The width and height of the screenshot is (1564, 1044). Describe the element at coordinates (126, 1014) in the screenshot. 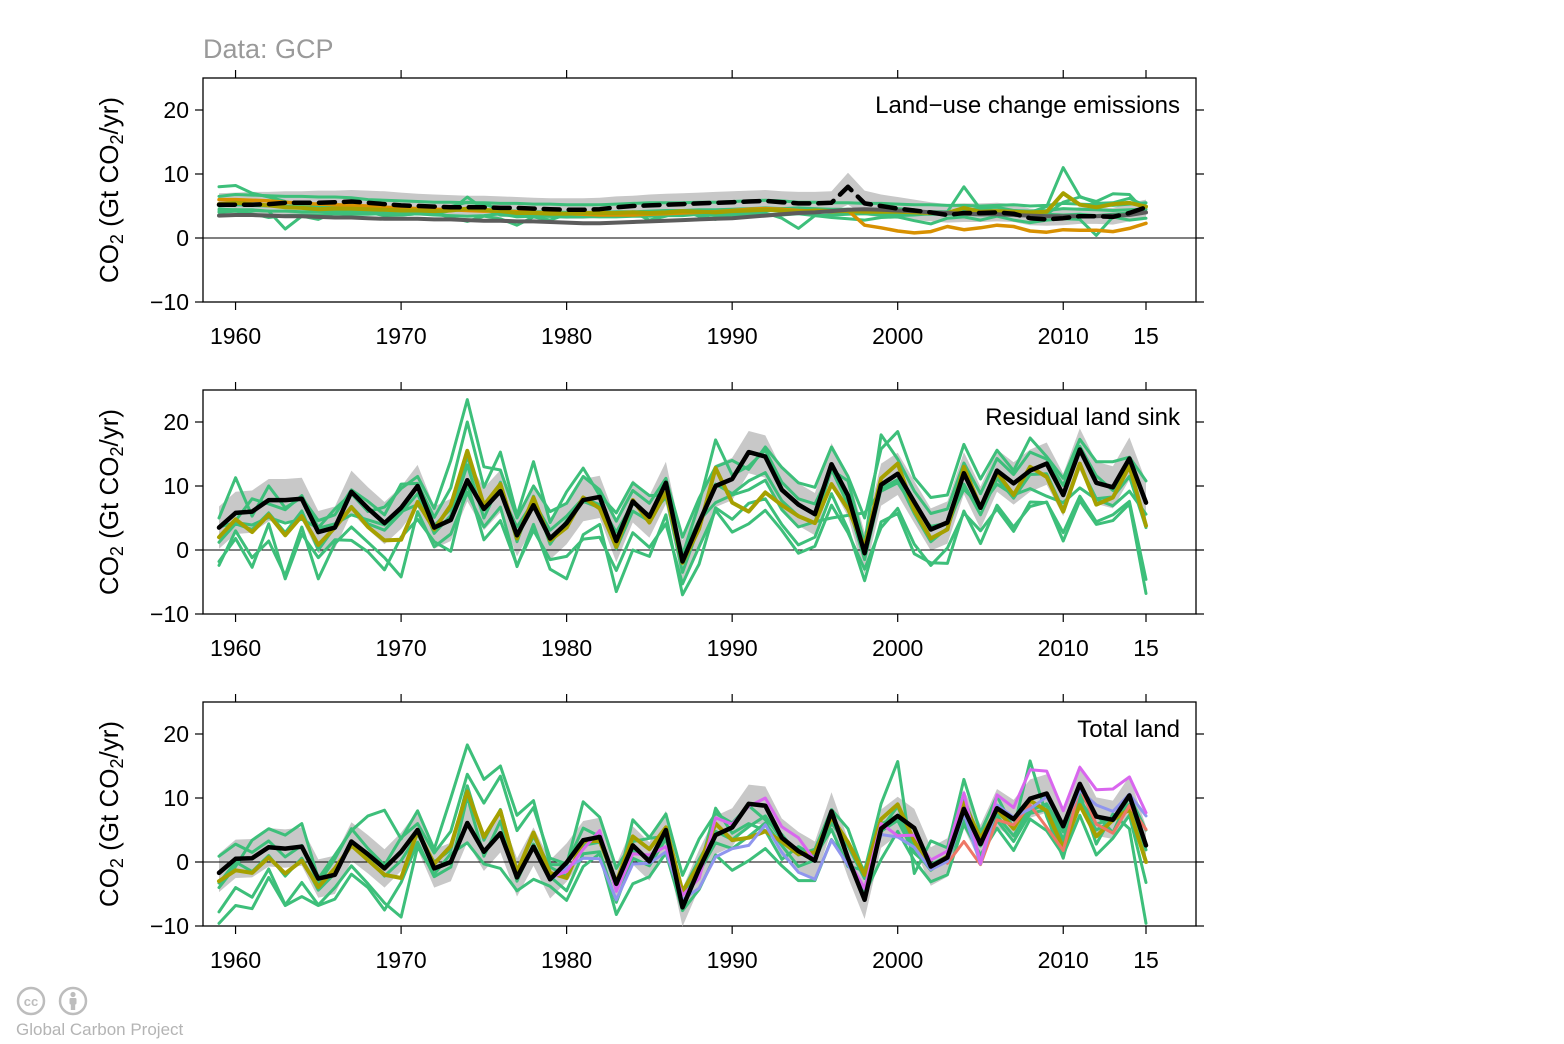

I see `license-footer: cc Global Carbon Project` at that location.